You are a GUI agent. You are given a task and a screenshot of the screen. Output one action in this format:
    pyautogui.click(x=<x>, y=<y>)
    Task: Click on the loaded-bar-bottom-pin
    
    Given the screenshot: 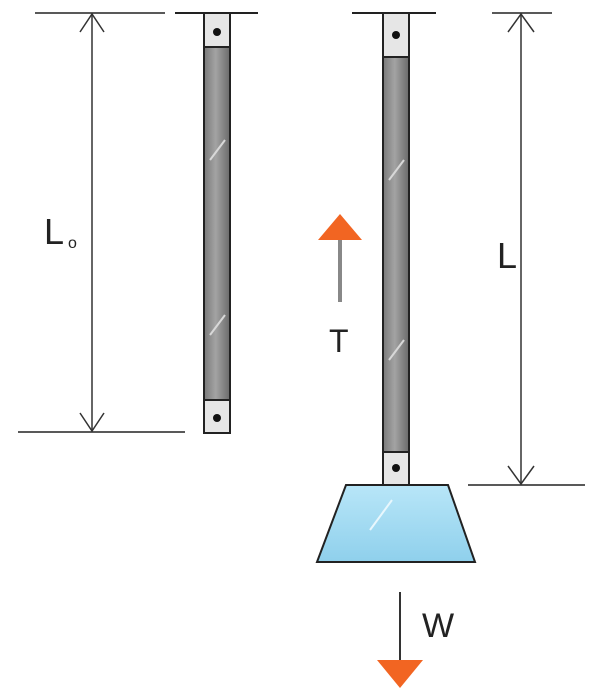 What is the action you would take?
    pyautogui.click(x=396, y=468)
    